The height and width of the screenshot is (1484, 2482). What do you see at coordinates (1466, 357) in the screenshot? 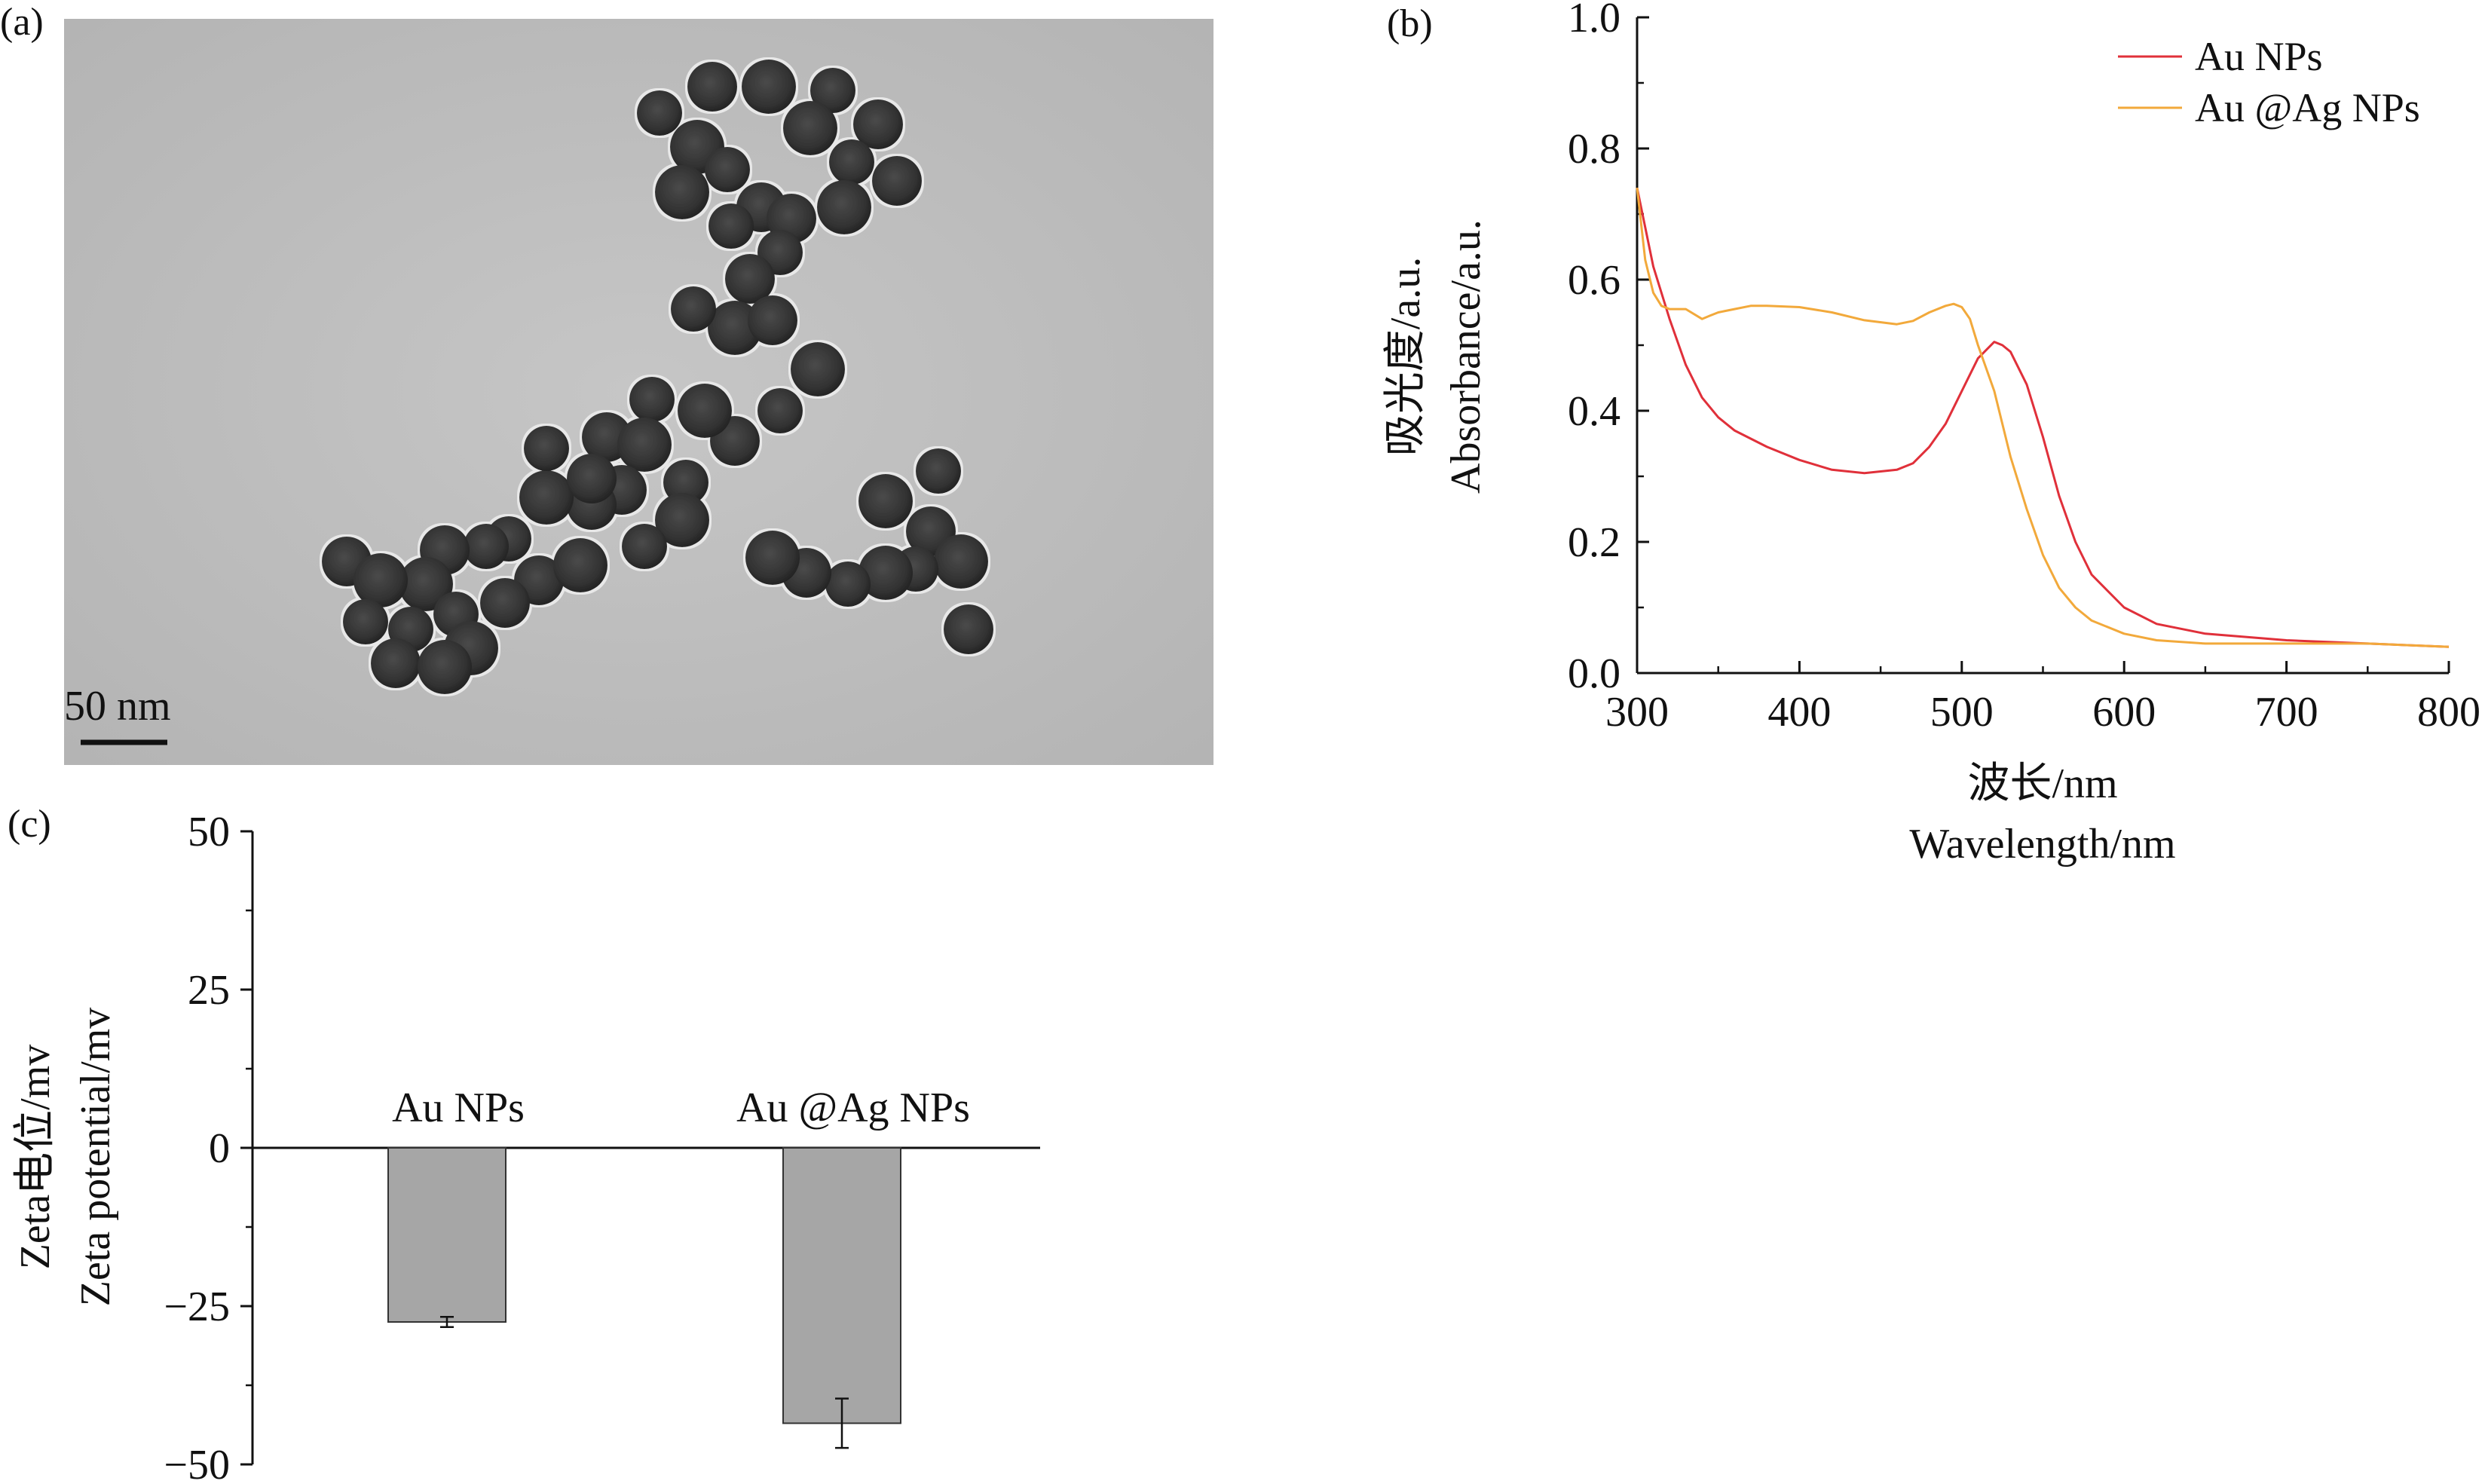
I see `b-ylabel-en: Absorbance/a.u.` at bounding box center [1466, 357].